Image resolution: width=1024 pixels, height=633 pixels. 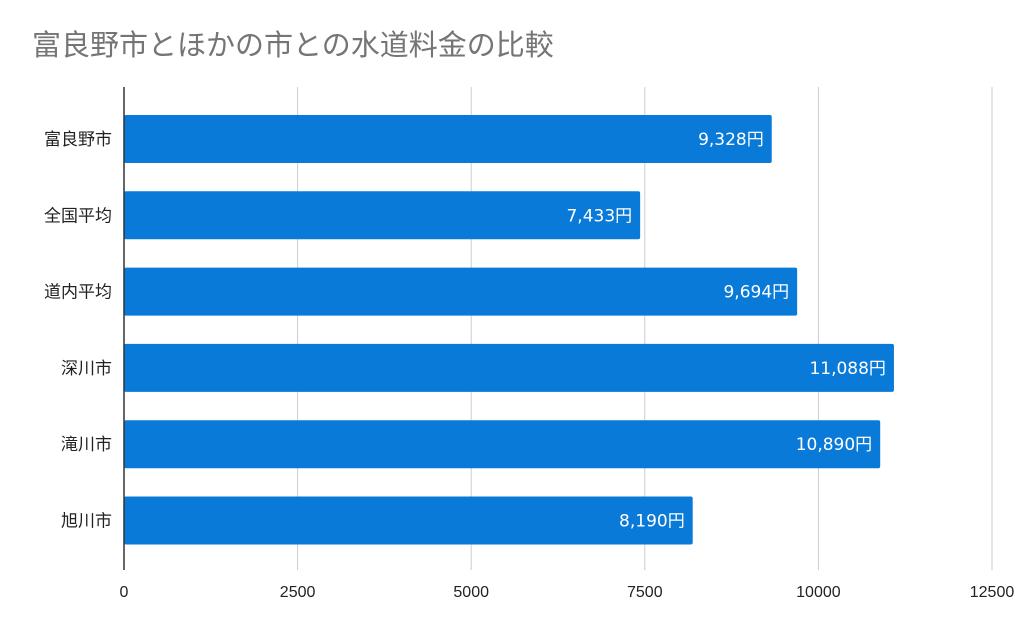 I want to click on data-label: 9,328円, so click(x=731, y=140).